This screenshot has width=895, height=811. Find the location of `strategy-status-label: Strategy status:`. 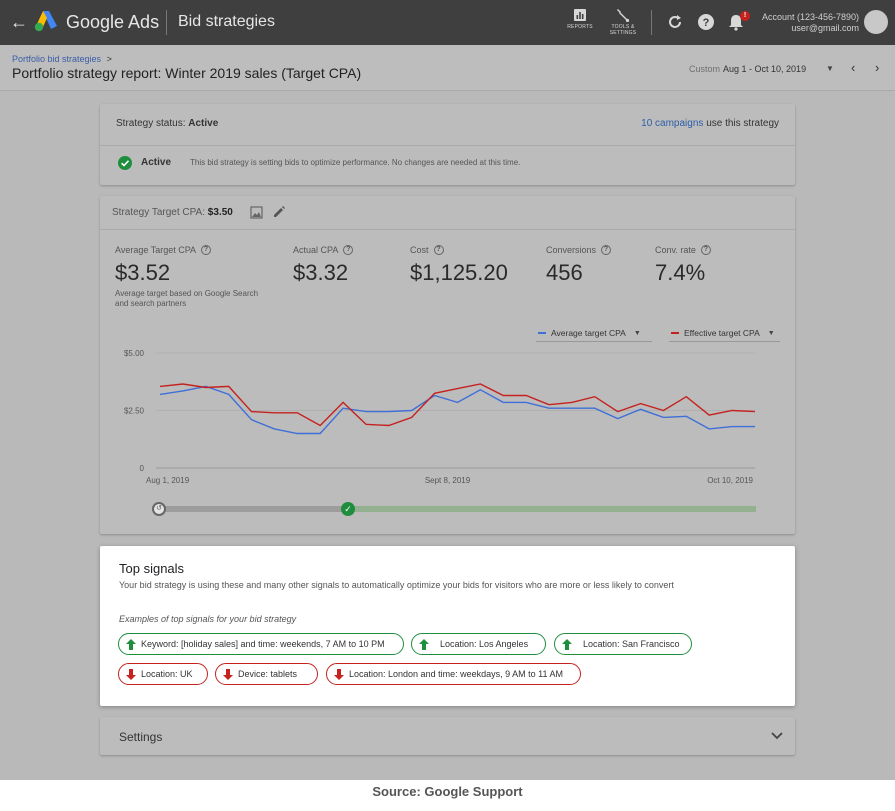

strategy-status-label: Strategy status: is located at coordinates (151, 123).